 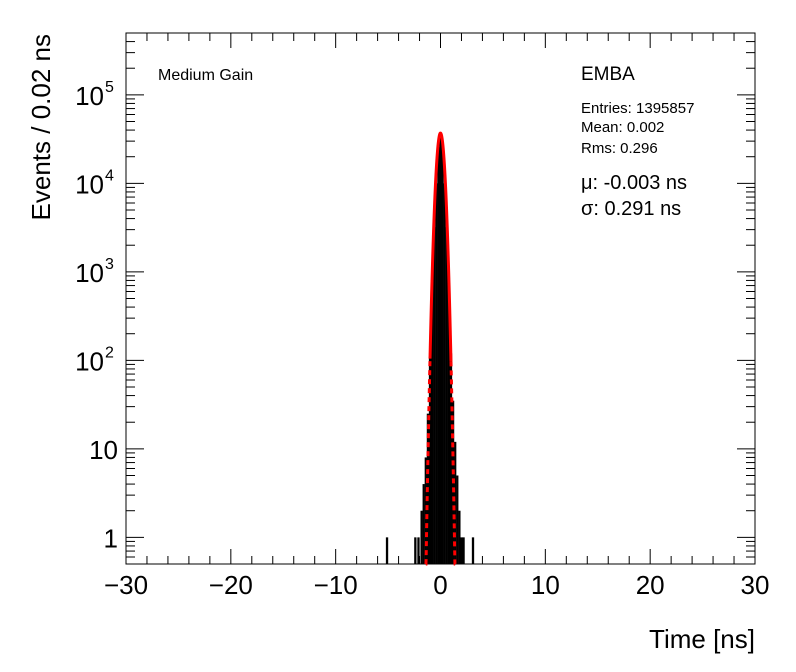 I want to click on stats-mean: Mean: 0.002, so click(x=622, y=127).